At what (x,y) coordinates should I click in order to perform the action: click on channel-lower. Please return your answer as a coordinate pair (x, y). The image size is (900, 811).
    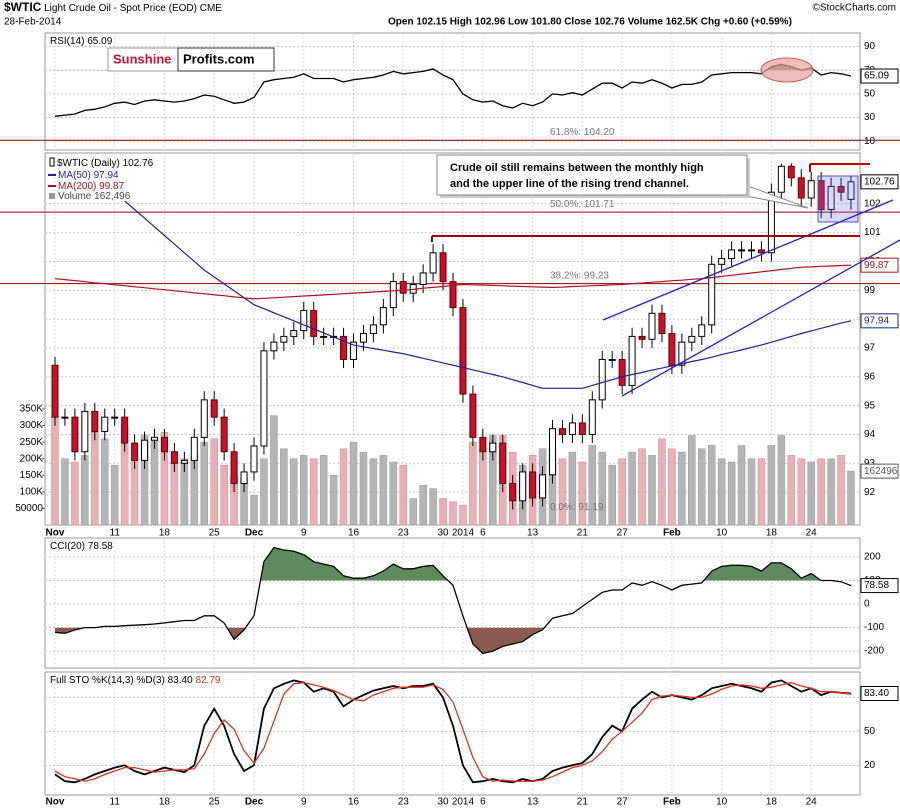
    Looking at the image, I should click on (760, 318).